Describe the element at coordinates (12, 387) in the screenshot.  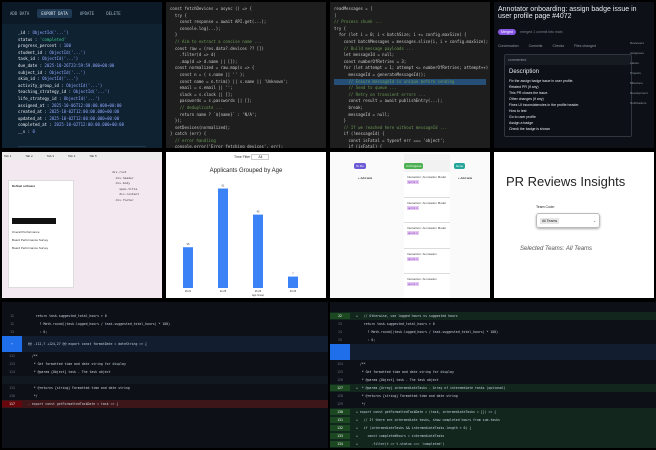
I see `line-number: 115` at that location.